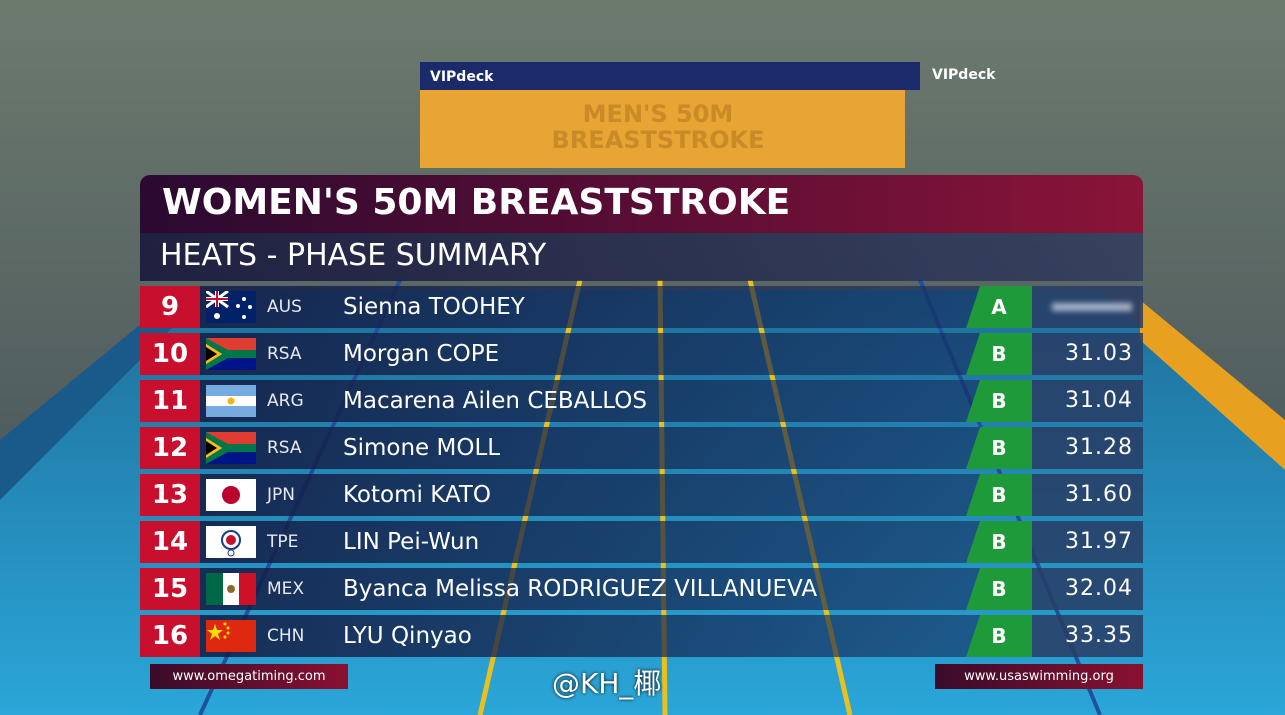  What do you see at coordinates (1087, 495) in the screenshot?
I see `time: 31.60` at bounding box center [1087, 495].